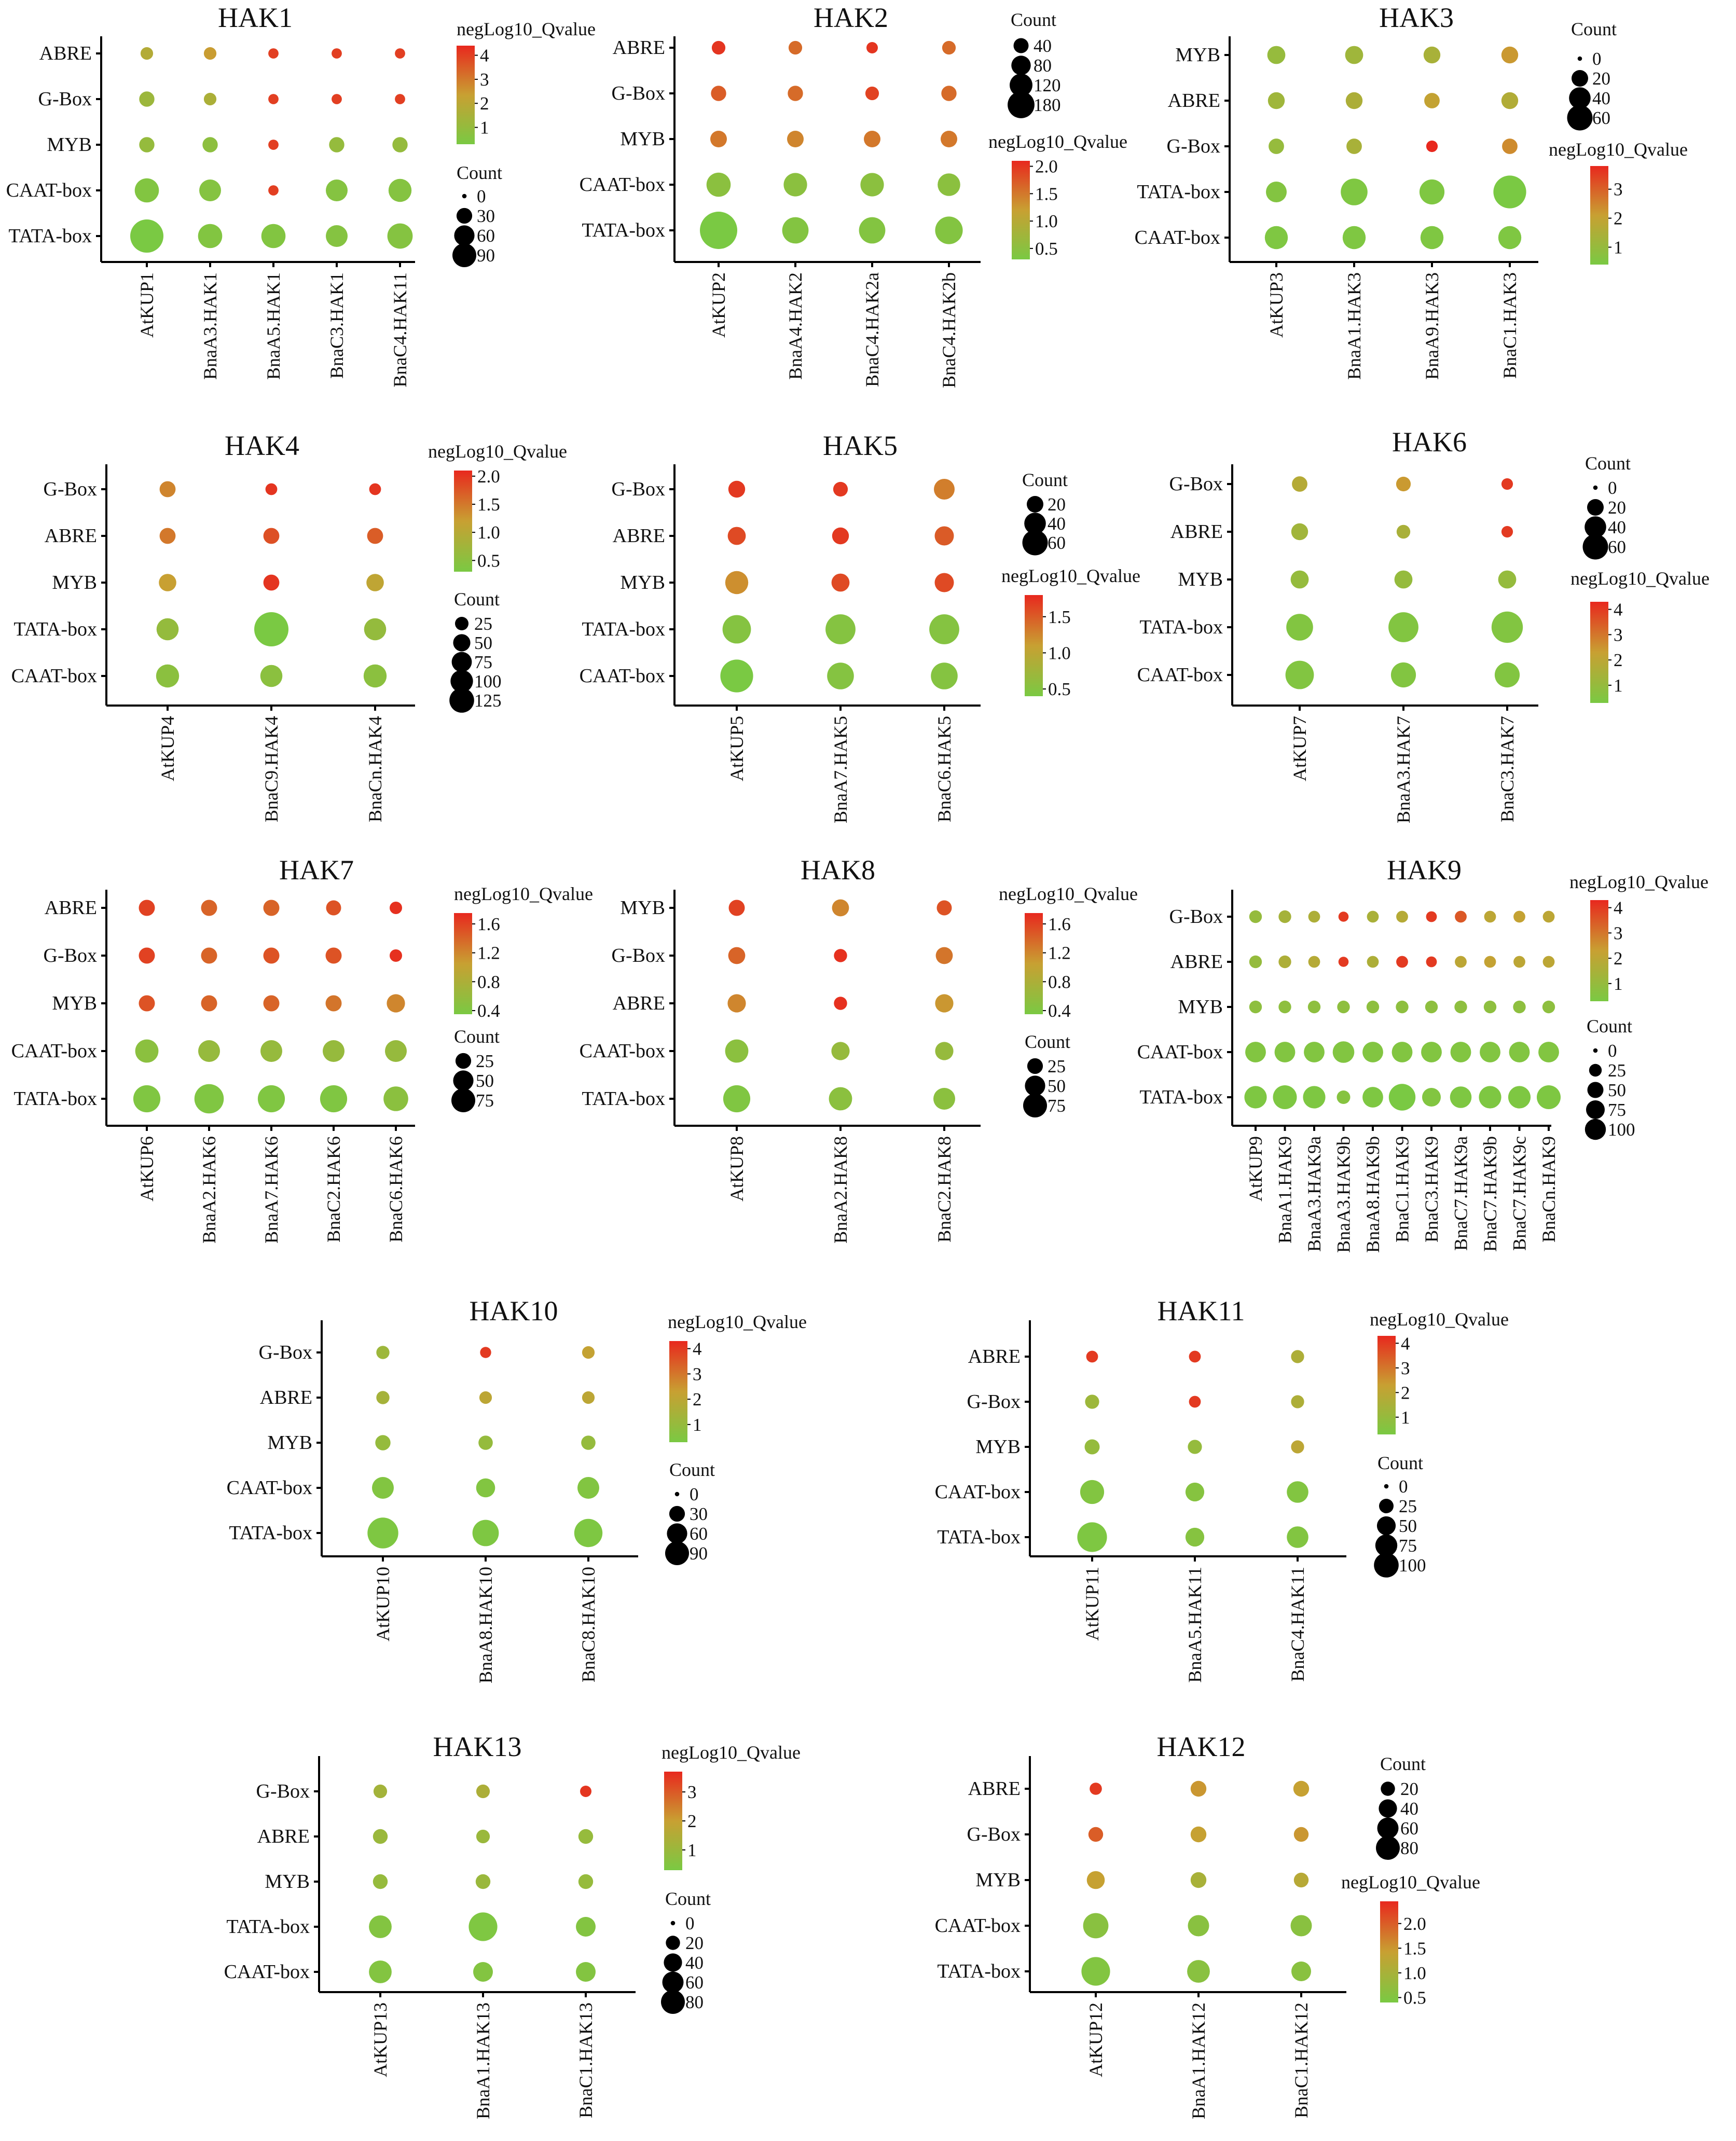 This screenshot has height=2141, width=1736. I want to click on chart-title: HAK6, so click(1430, 442).